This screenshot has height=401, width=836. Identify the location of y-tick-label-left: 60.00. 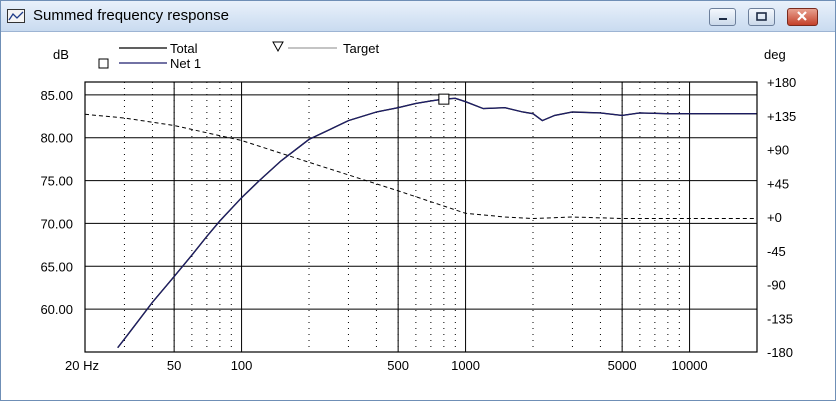
(56, 309).